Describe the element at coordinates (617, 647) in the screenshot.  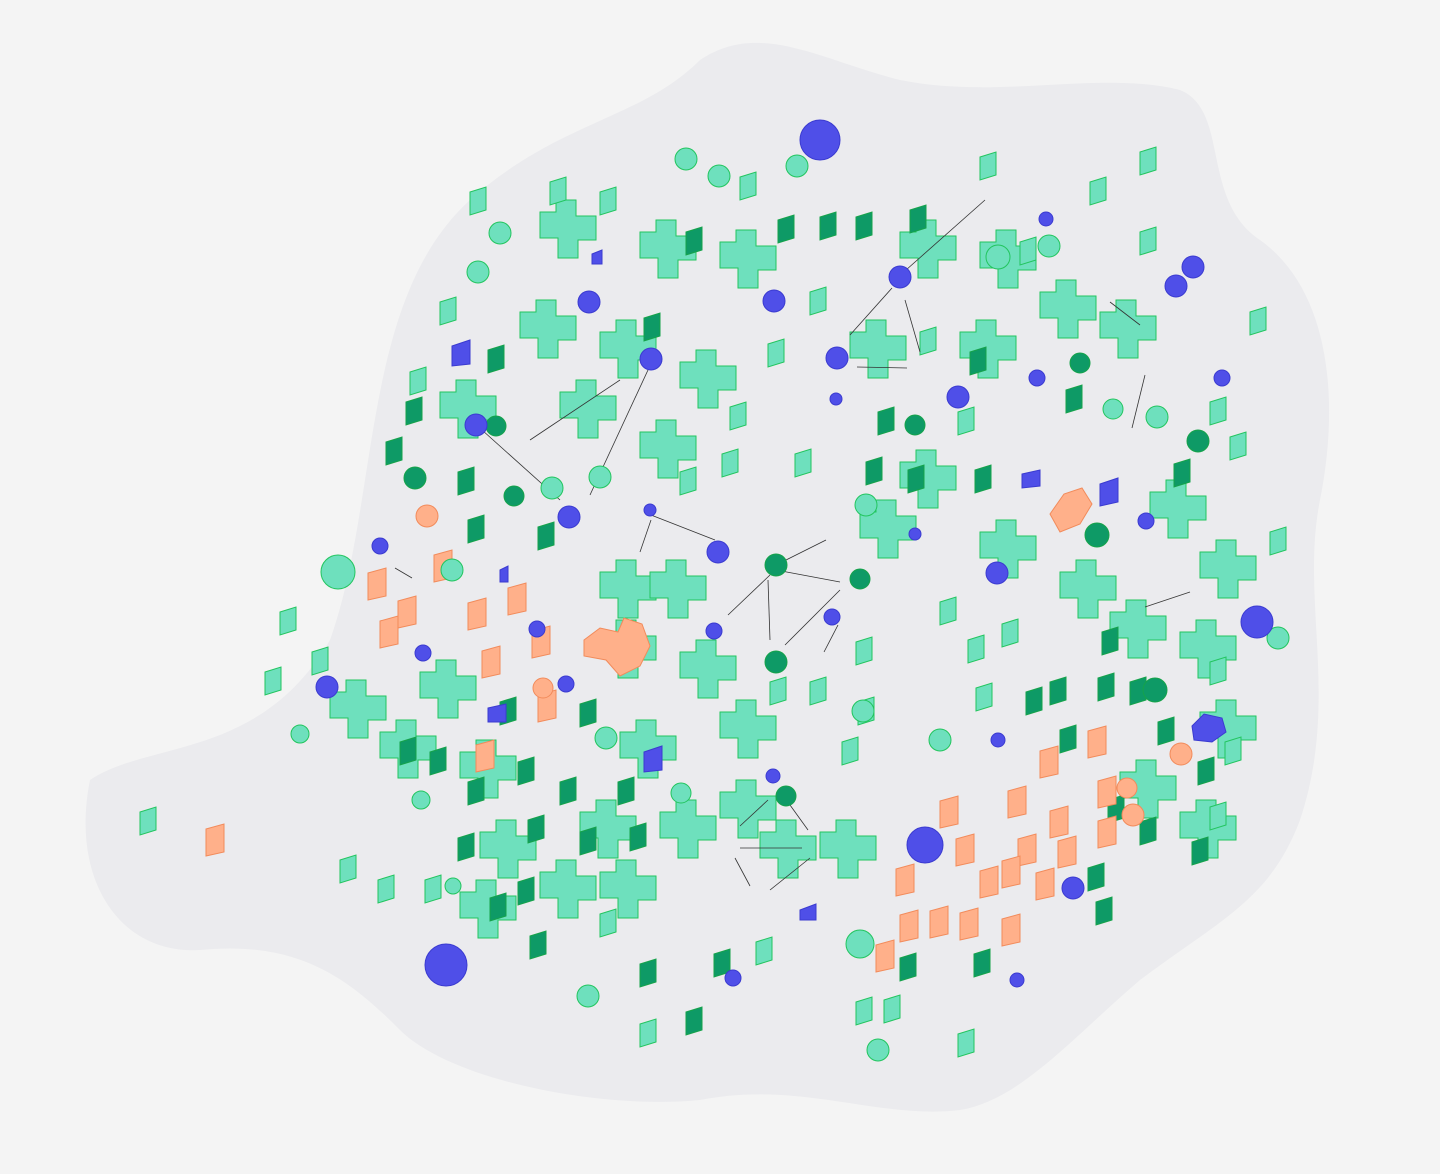
I see `orange-patch` at that location.